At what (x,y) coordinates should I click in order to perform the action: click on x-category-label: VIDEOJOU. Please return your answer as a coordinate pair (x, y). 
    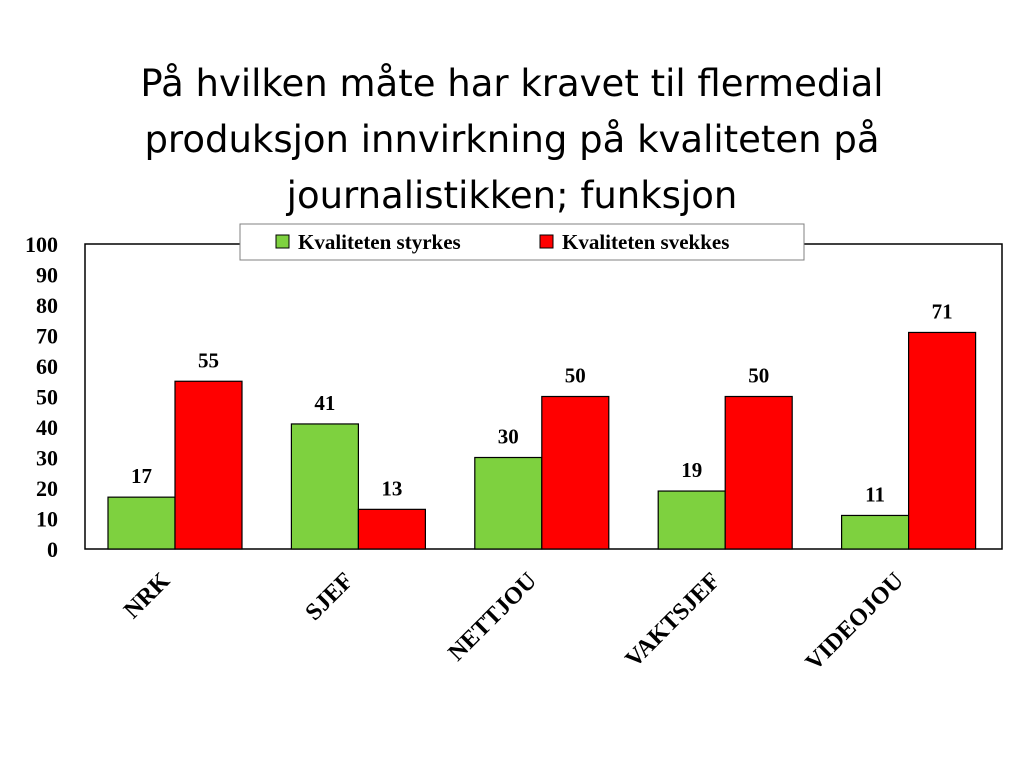
    Looking at the image, I should click on (855, 622).